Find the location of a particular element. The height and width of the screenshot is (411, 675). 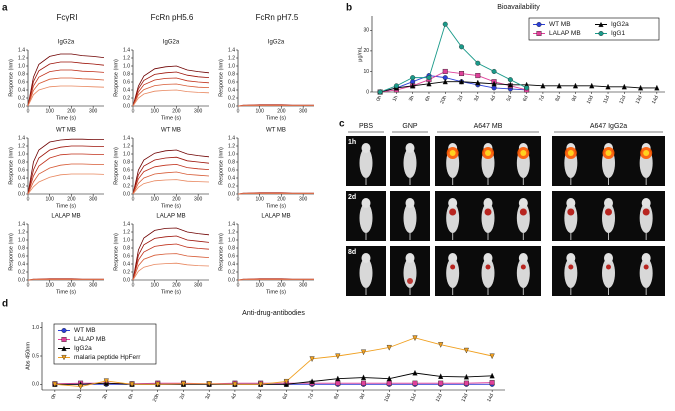

legend-label: WT MB is located at coordinates (85, 330).